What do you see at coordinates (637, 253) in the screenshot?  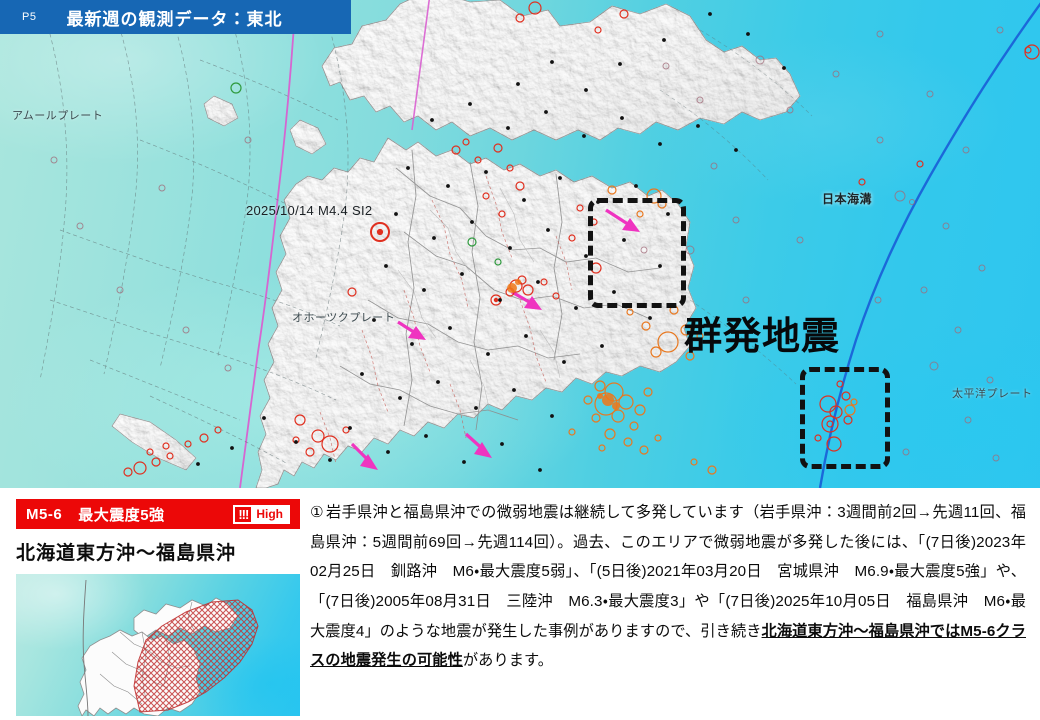 I see `inland-swarm-box` at bounding box center [637, 253].